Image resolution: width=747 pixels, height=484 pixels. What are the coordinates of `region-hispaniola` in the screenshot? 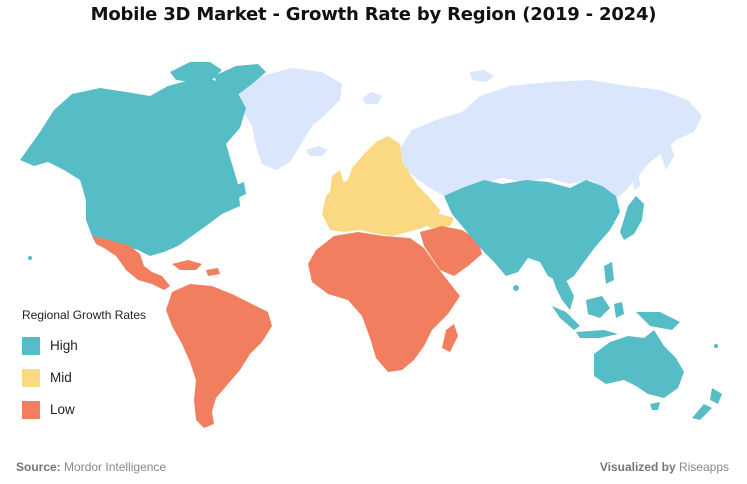 It's located at (213, 272).